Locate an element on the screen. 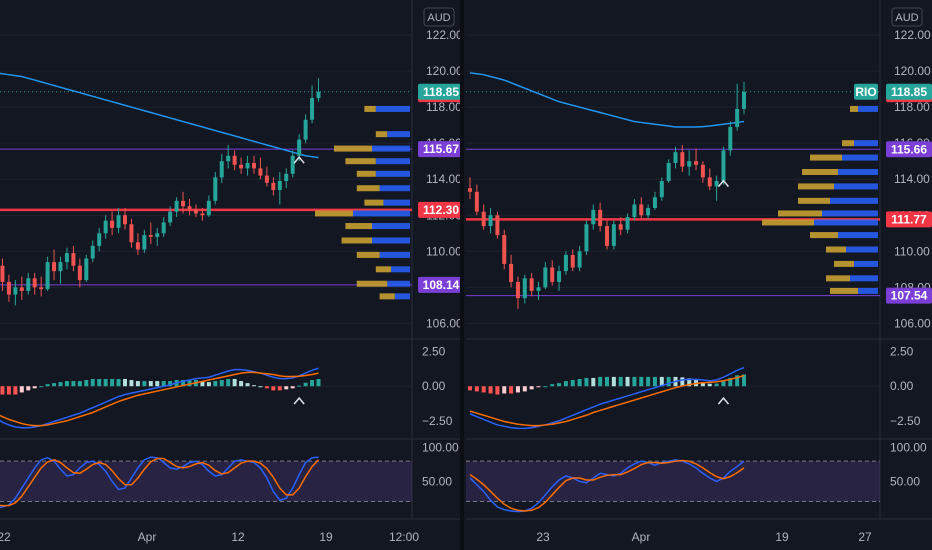 This screenshot has height=550, width=932. time-axis: 23 Apr 19 27 is located at coordinates (704, 537).